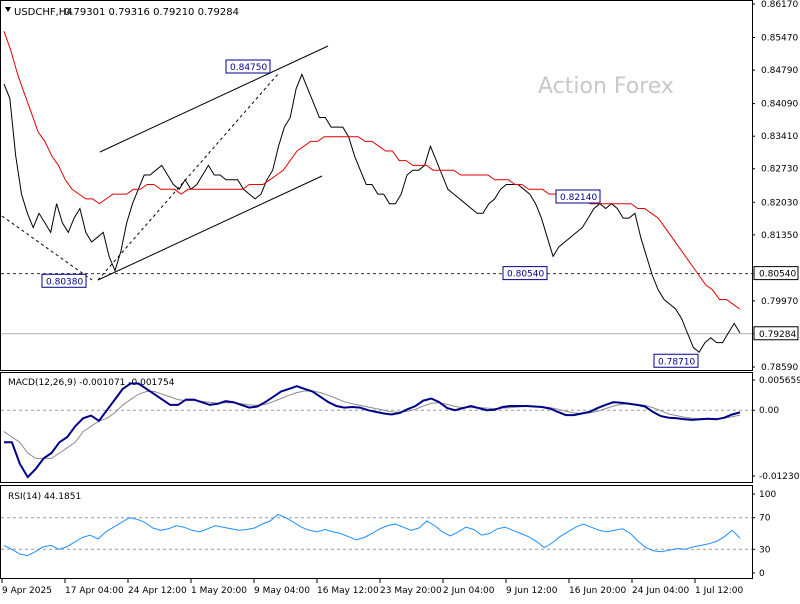  Describe the element at coordinates (214, 99) in the screenshot. I see `channel-upper-line` at that location.